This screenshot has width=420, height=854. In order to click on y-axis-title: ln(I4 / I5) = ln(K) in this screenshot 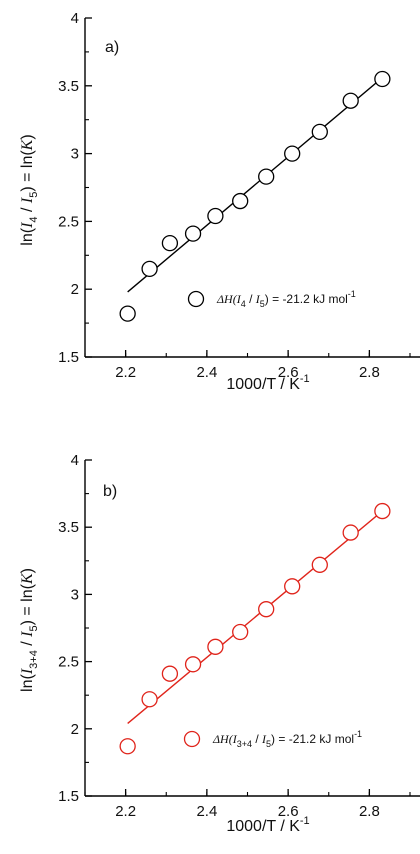, I will do `click(29, 189)`.